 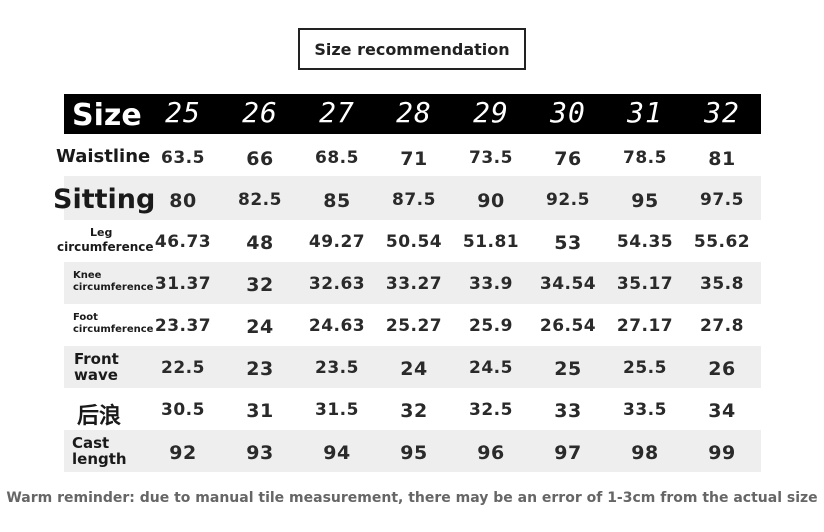 I want to click on row-label-front-line2: wave, so click(x=96, y=375).